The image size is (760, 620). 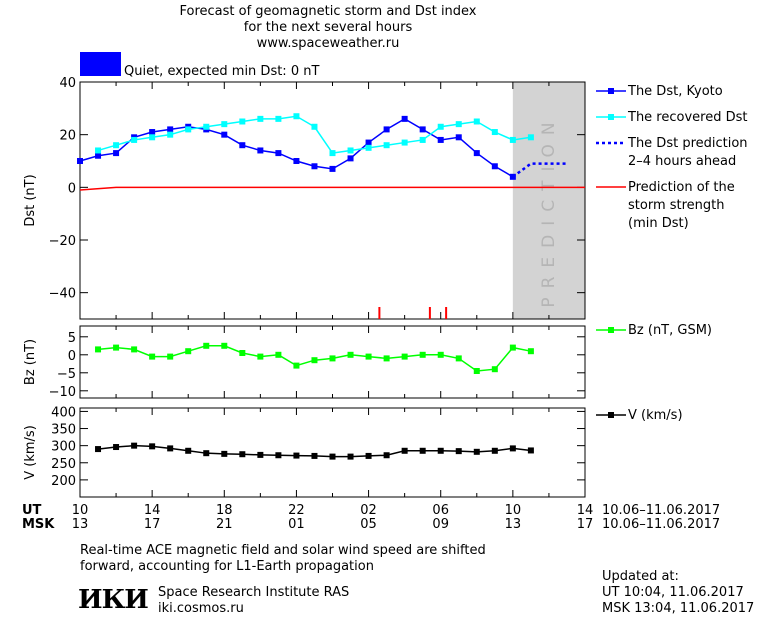 I want to click on msk-tick-label: 05, so click(x=368, y=524).